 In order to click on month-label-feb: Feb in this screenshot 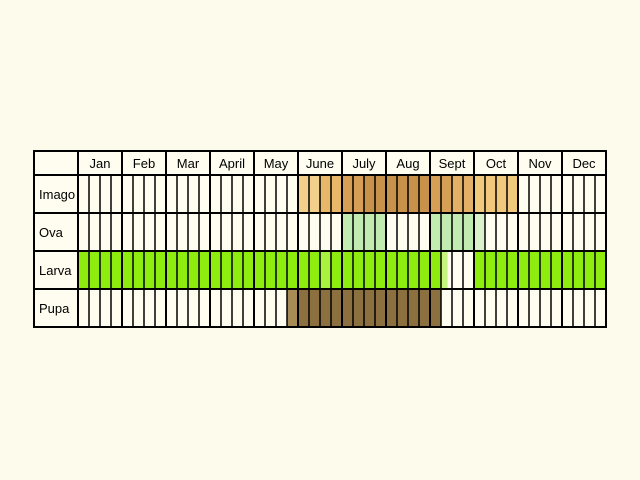, I will do `click(144, 163)`.